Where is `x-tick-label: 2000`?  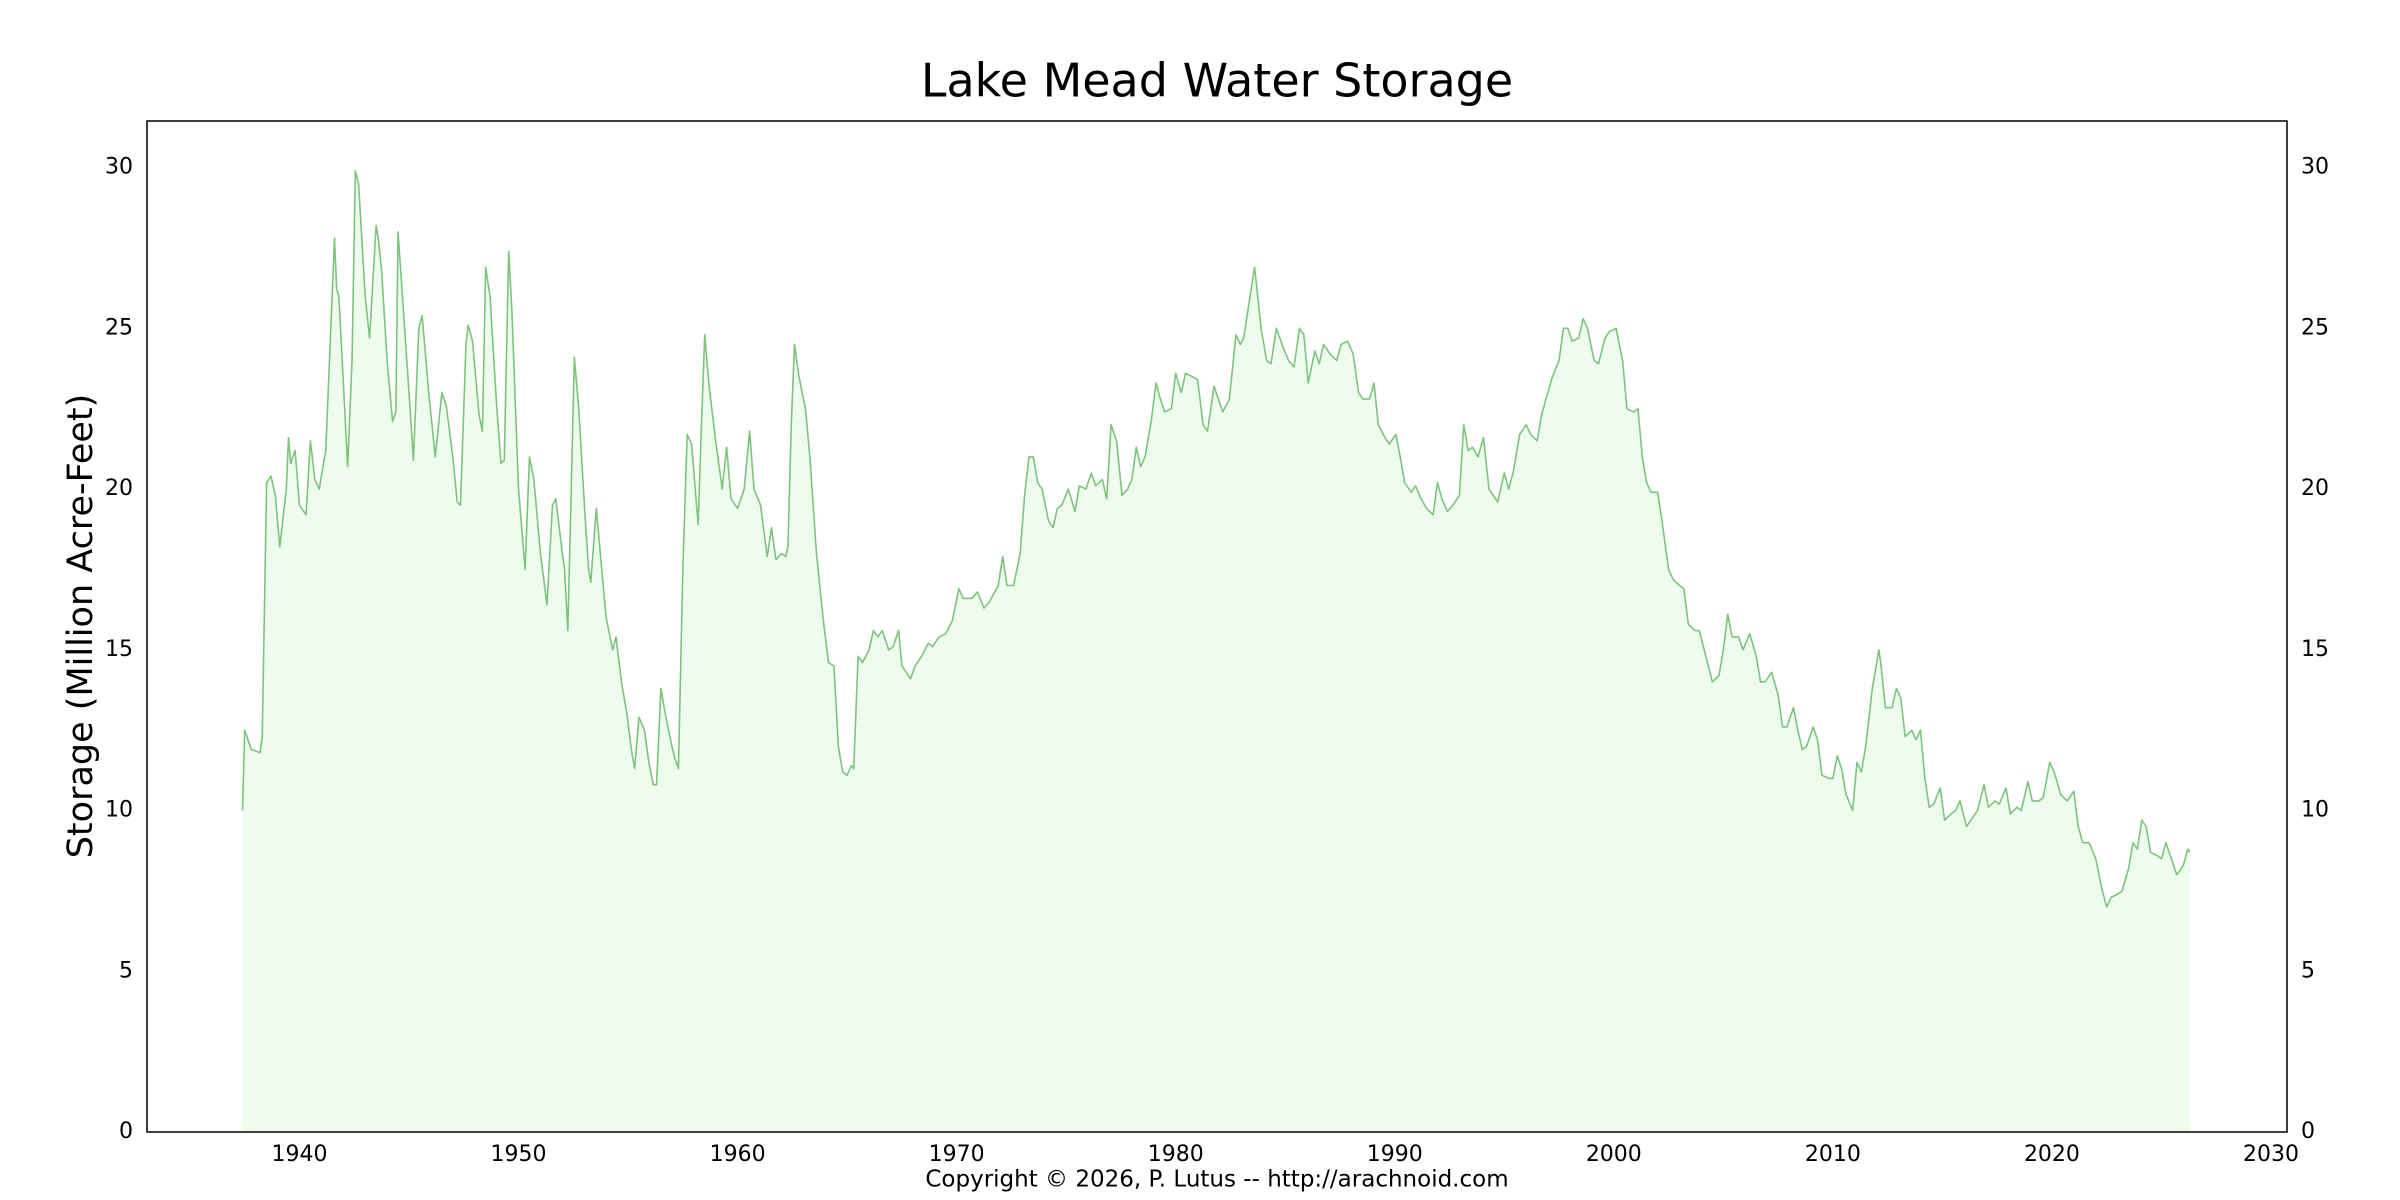
x-tick-label: 2000 is located at coordinates (1614, 1154).